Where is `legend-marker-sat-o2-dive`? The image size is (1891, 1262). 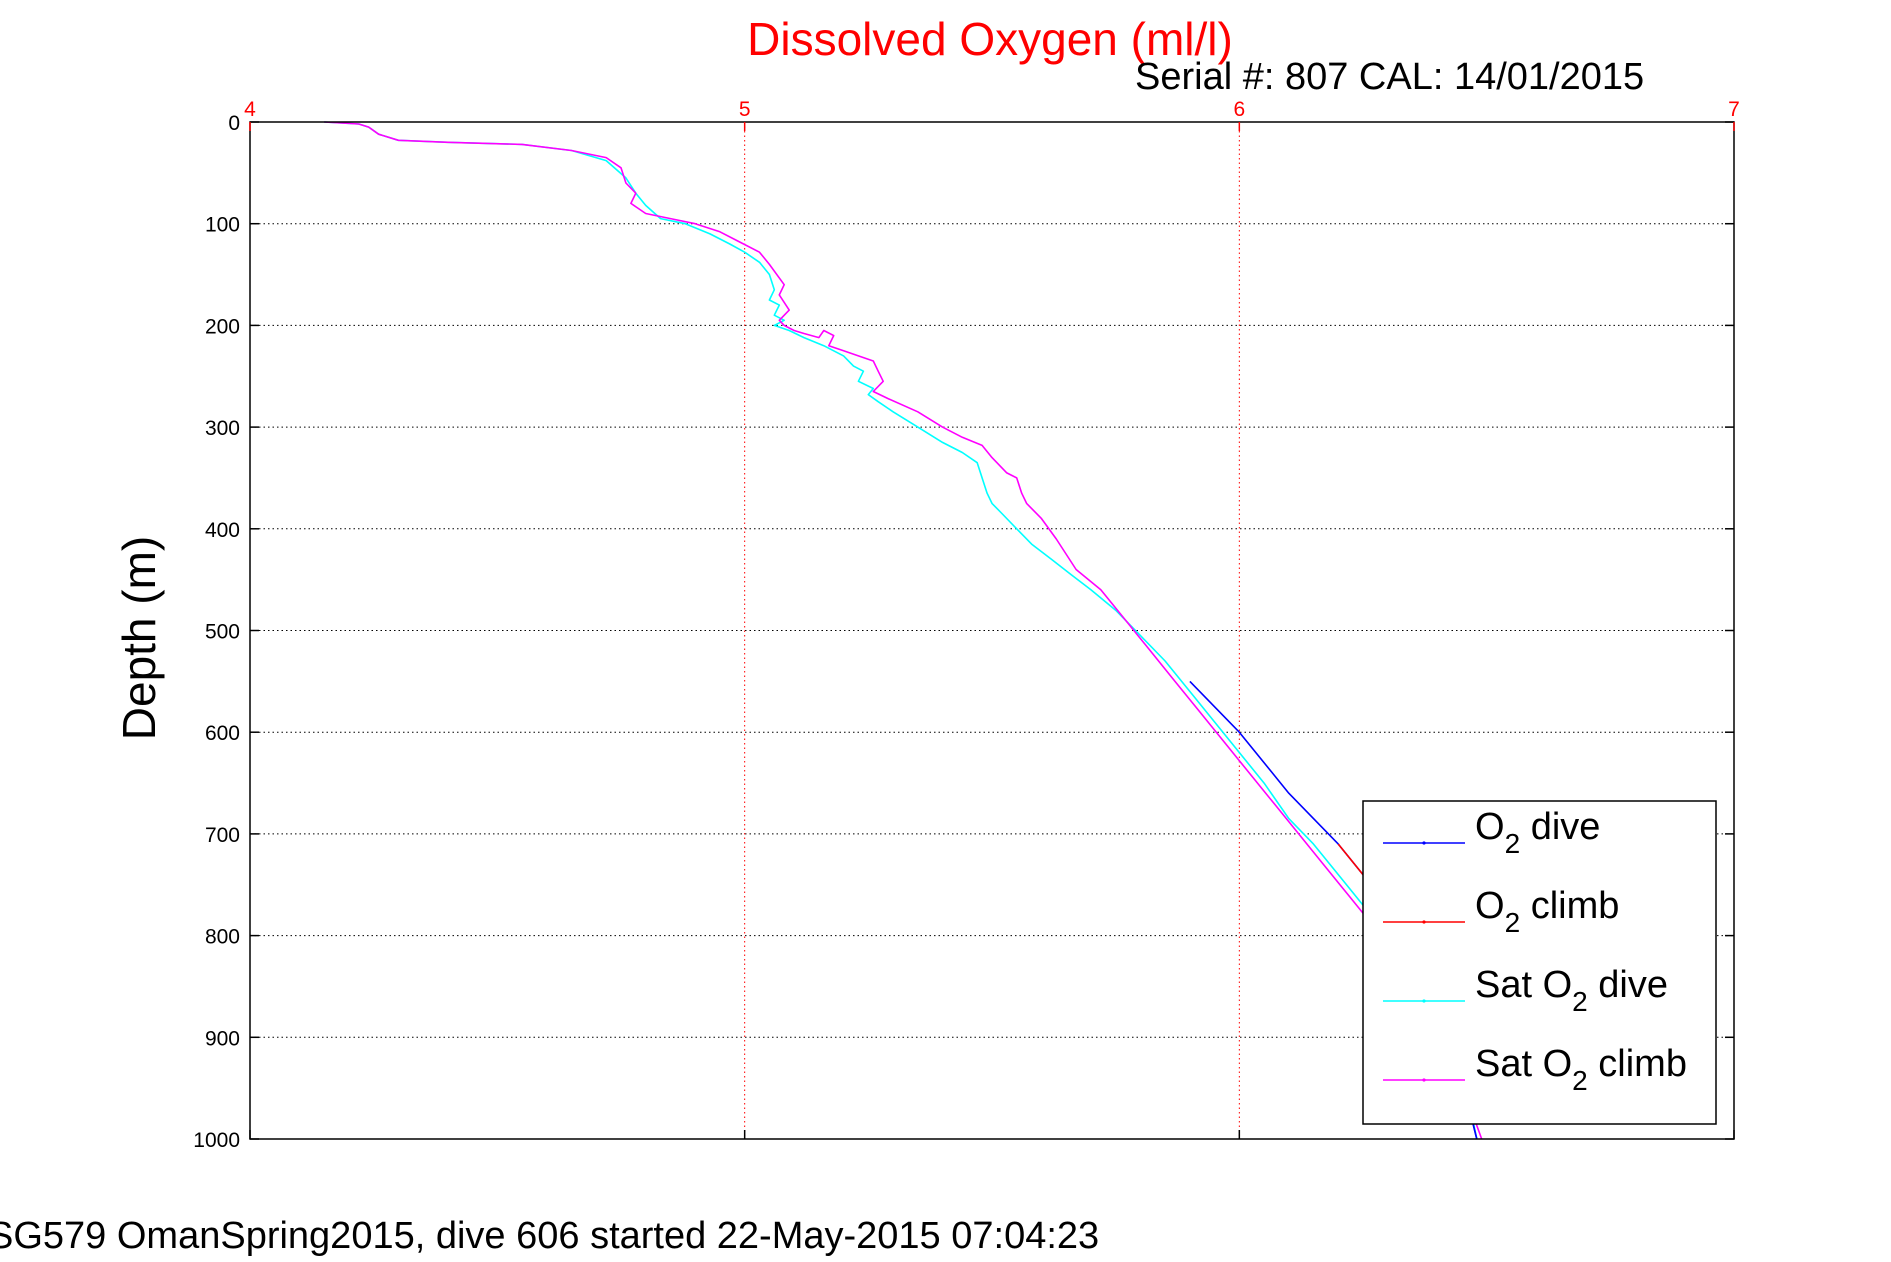
legend-marker-sat-o2-dive is located at coordinates (1424, 1001).